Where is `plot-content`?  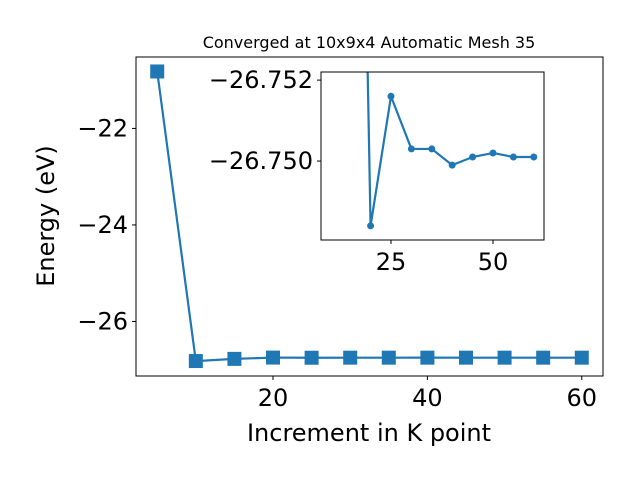 plot-content is located at coordinates (452, 151).